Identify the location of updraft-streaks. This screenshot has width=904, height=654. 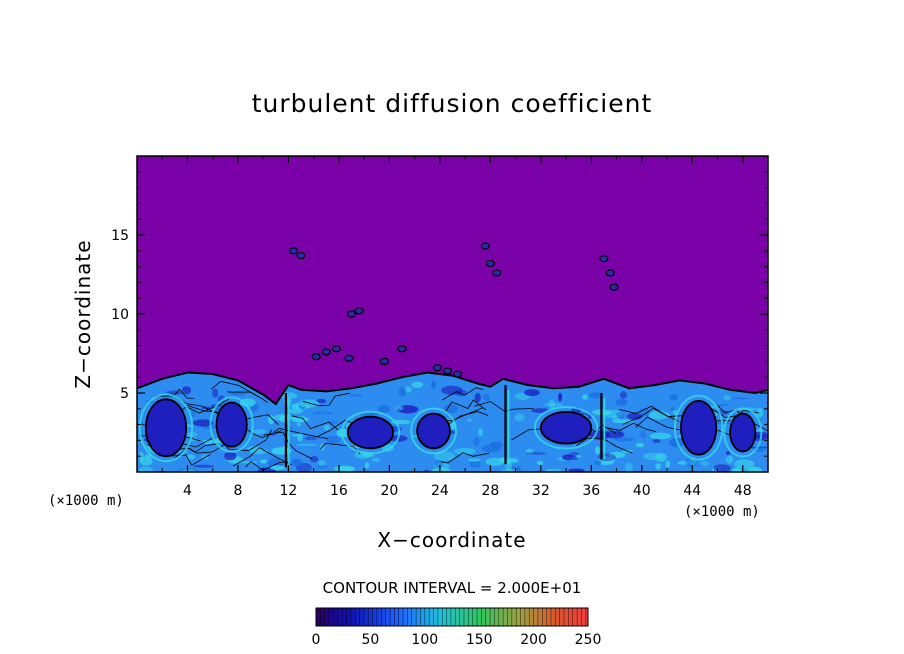
(445, 426).